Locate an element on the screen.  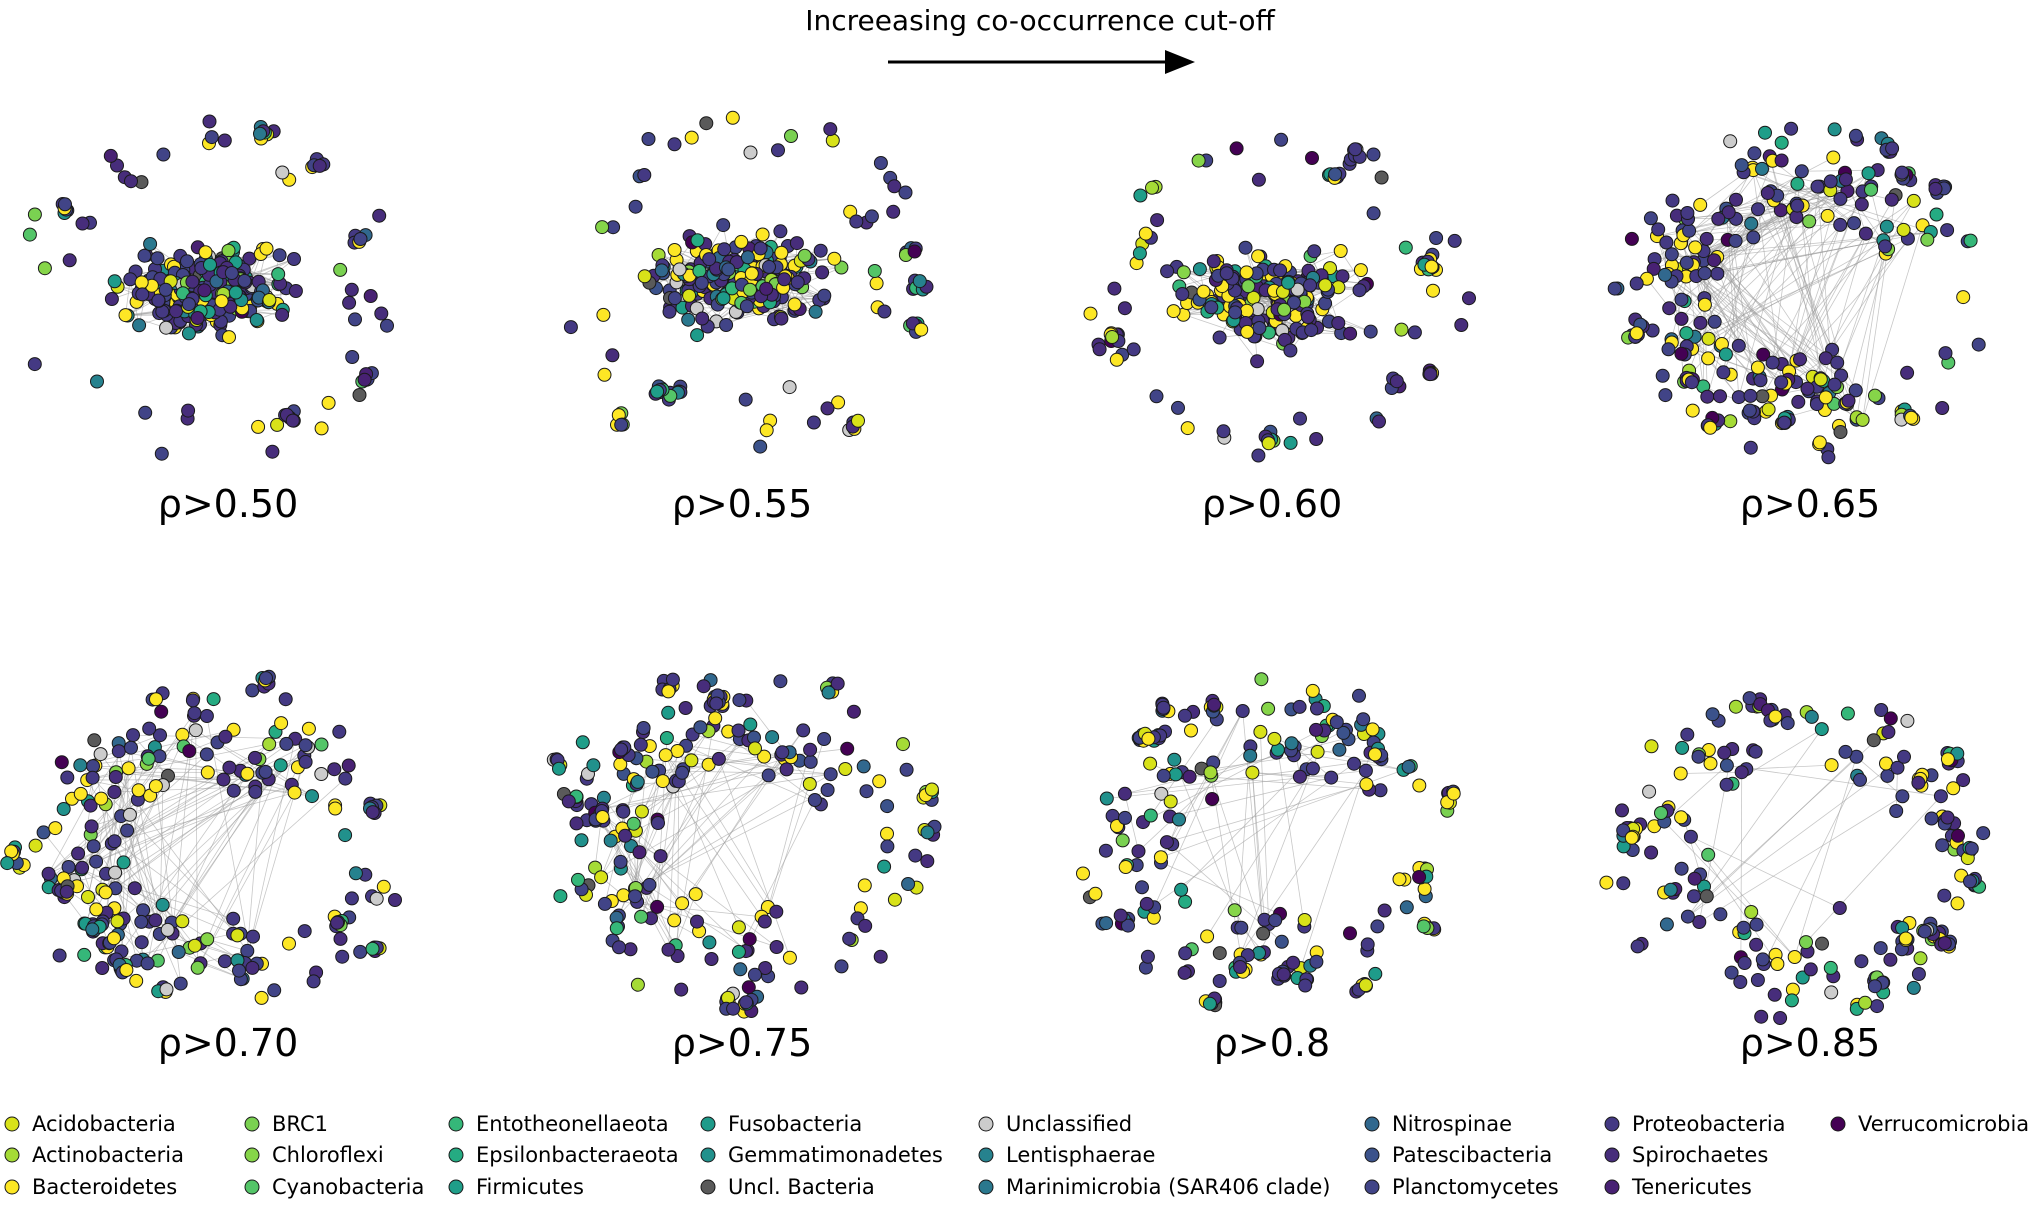
legend-label: Verrucomicrobia is located at coordinates (1943, 1124).